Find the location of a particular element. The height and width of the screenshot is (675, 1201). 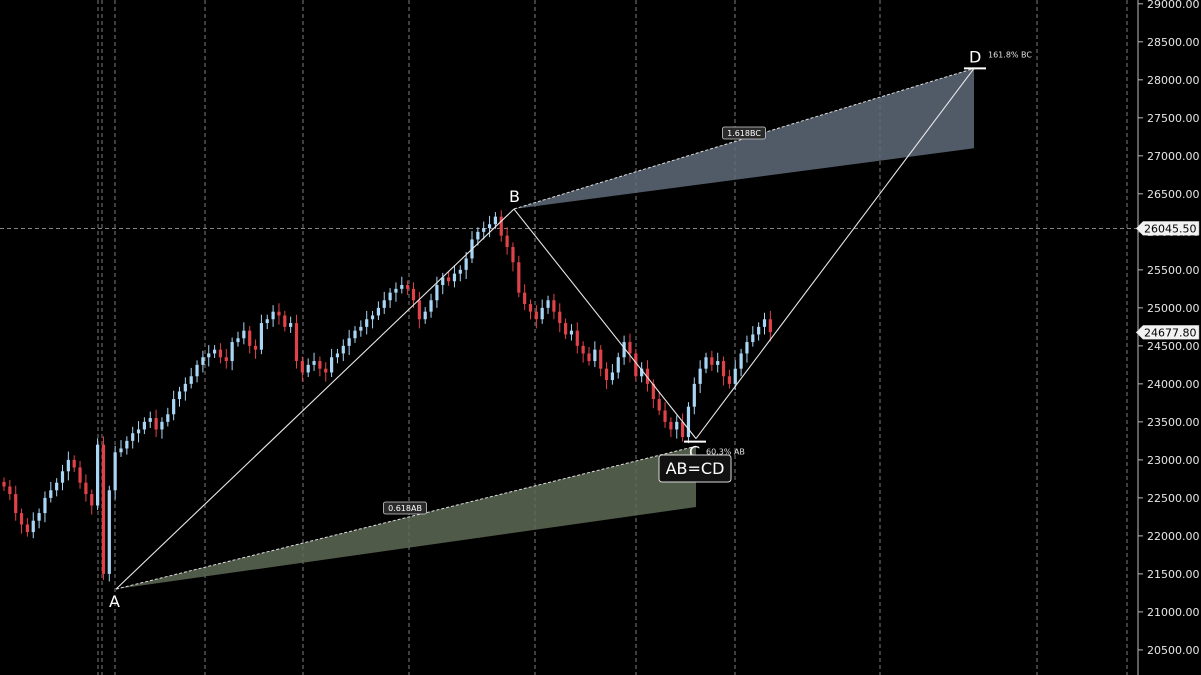

ab-ratio-box-label-box is located at coordinates (405, 508).